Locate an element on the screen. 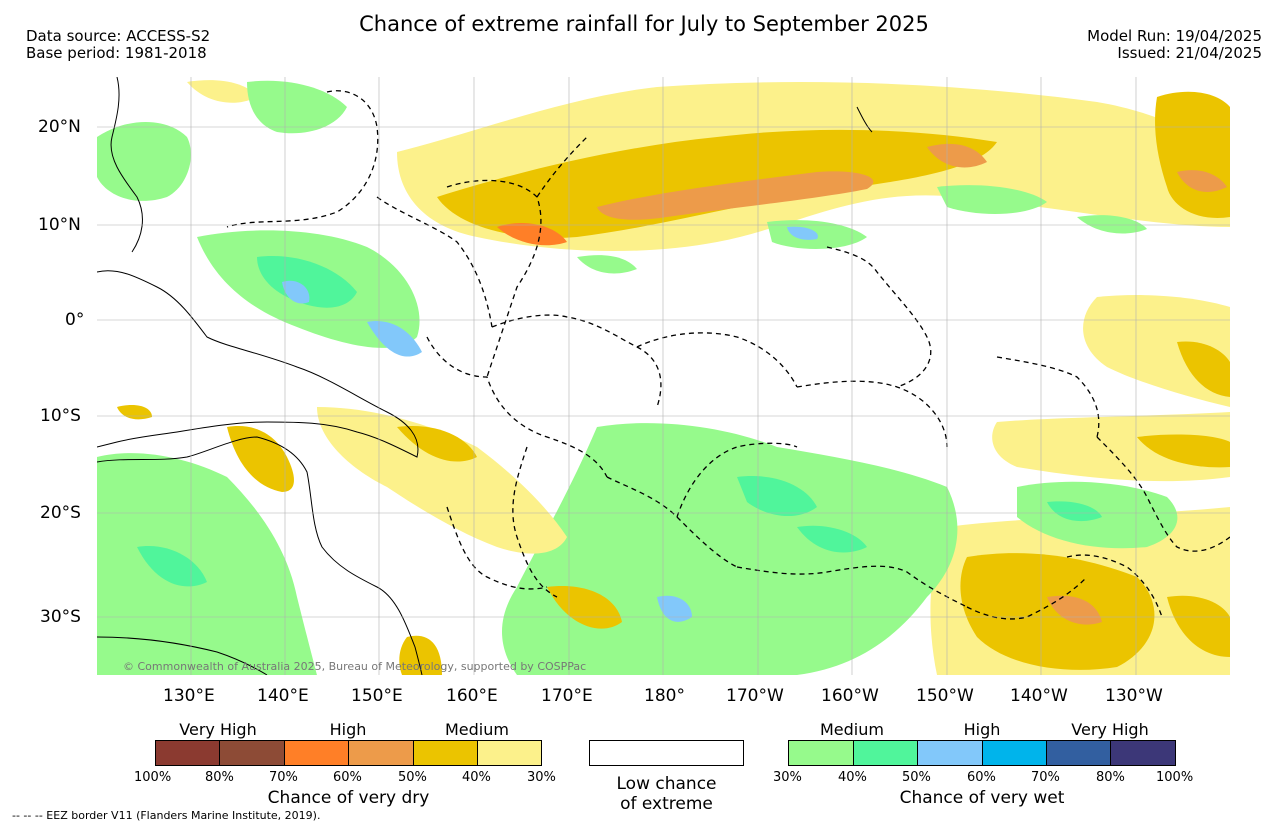 This screenshot has height=827, width=1288. issued-label: Issued: 21/04/2025 is located at coordinates (1189, 53).